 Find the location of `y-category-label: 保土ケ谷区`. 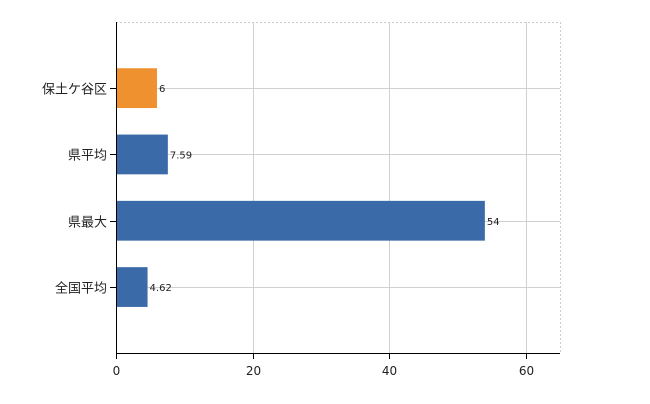

y-category-label: 保土ケ谷区 is located at coordinates (74, 90).